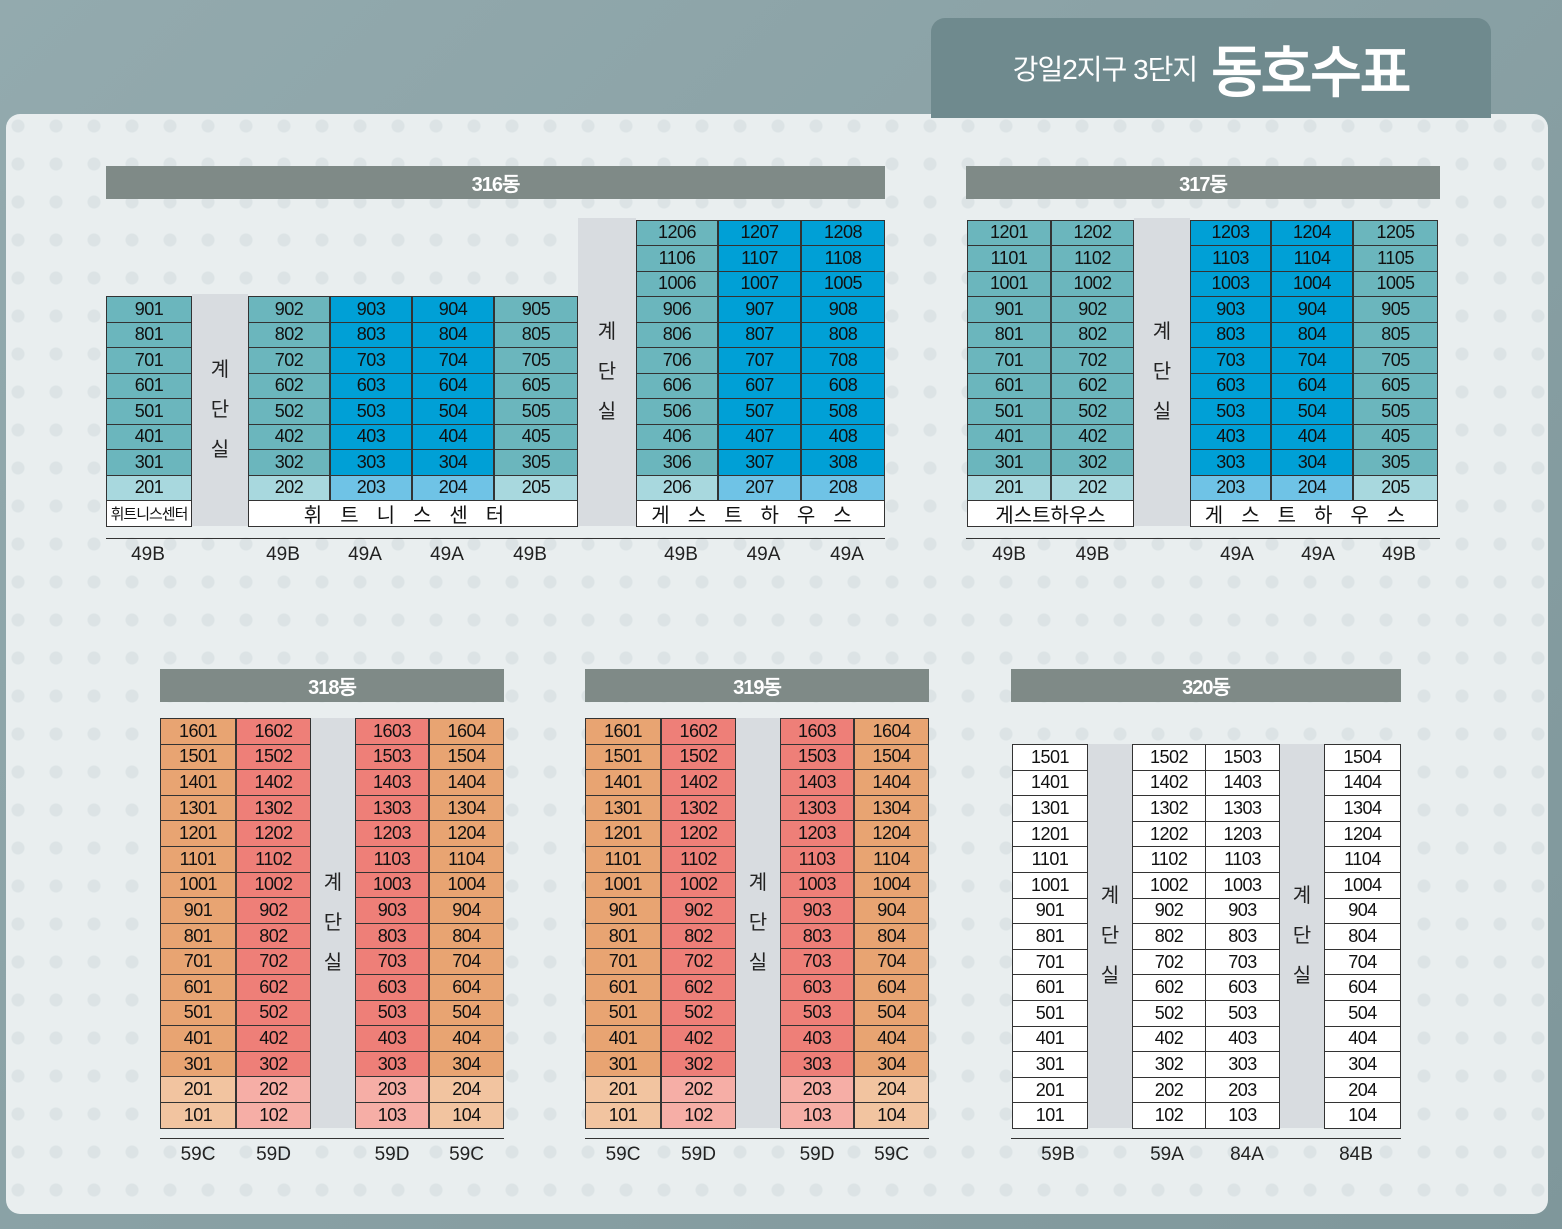  I want to click on unit-cell: 508, so click(843, 411).